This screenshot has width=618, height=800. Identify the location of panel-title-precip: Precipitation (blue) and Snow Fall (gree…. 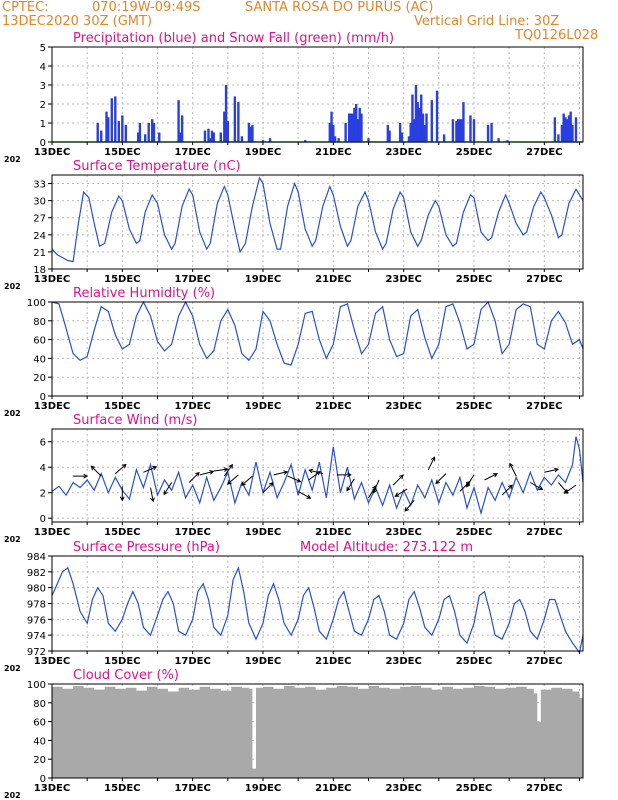
(233, 38).